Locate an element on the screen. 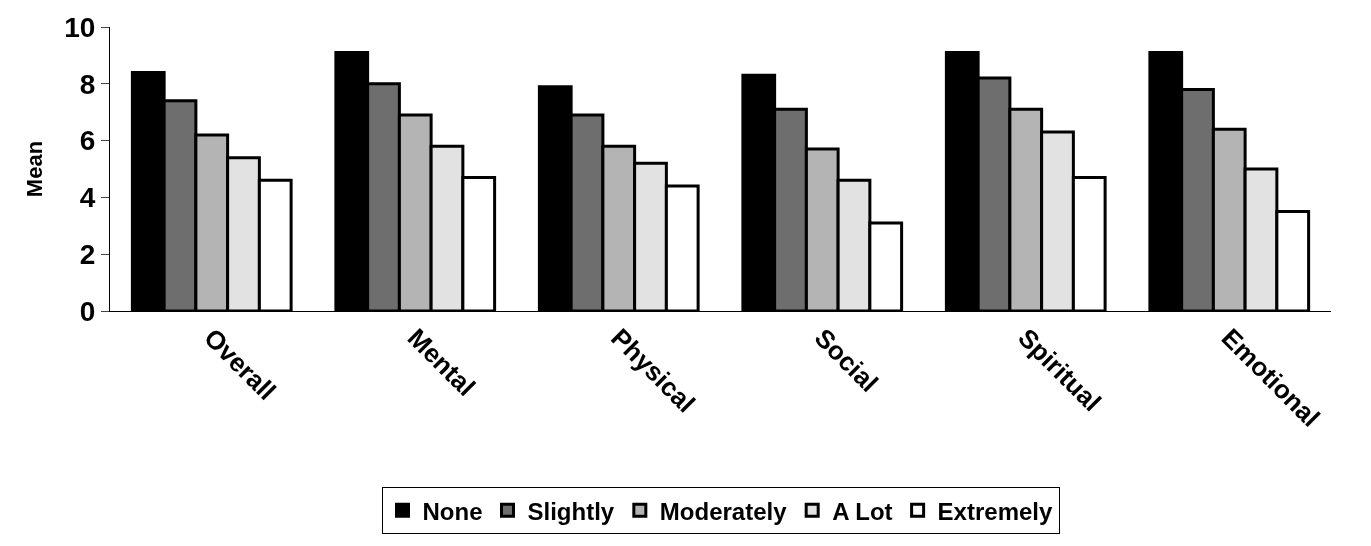 This screenshot has height=546, width=1371. y-tick-label: 6 is located at coordinates (87, 141).